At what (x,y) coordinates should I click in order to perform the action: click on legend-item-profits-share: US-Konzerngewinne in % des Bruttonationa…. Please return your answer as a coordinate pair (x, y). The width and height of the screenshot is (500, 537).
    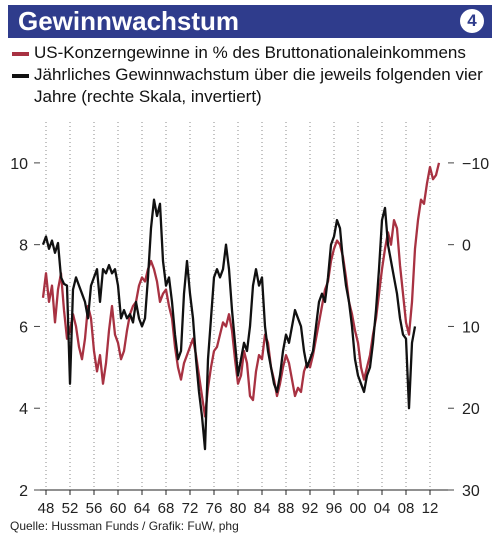
    Looking at the image, I should click on (251, 53).